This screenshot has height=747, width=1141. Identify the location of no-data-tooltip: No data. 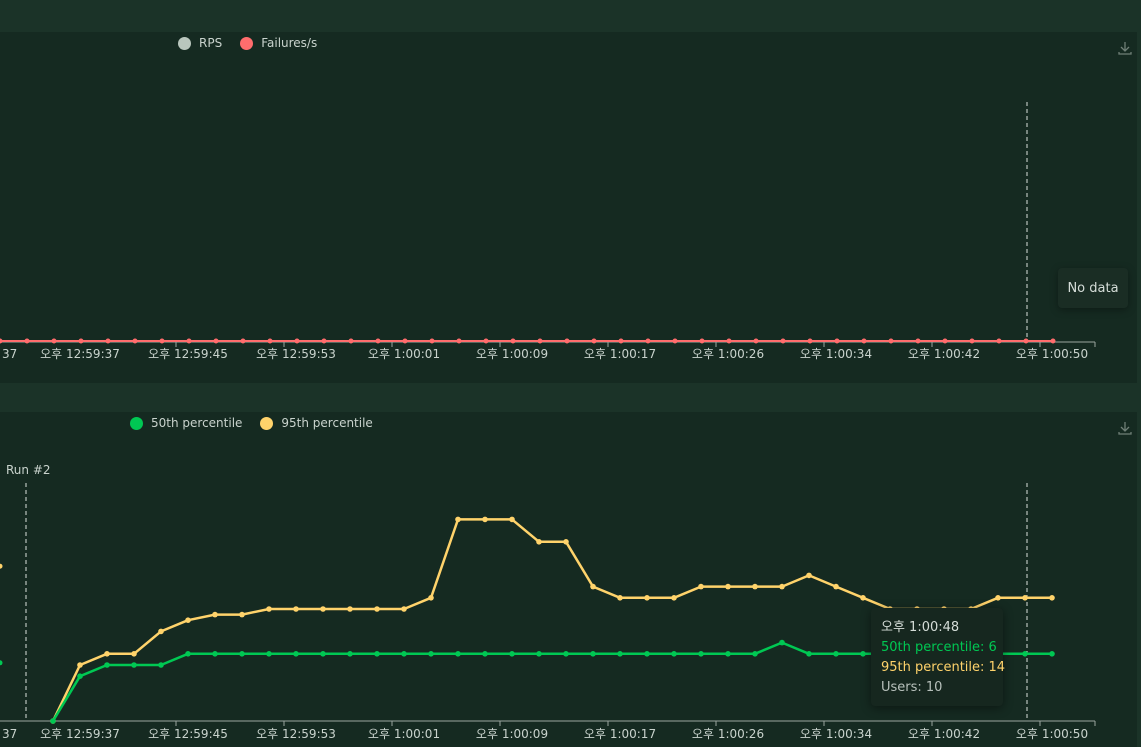
(1093, 288).